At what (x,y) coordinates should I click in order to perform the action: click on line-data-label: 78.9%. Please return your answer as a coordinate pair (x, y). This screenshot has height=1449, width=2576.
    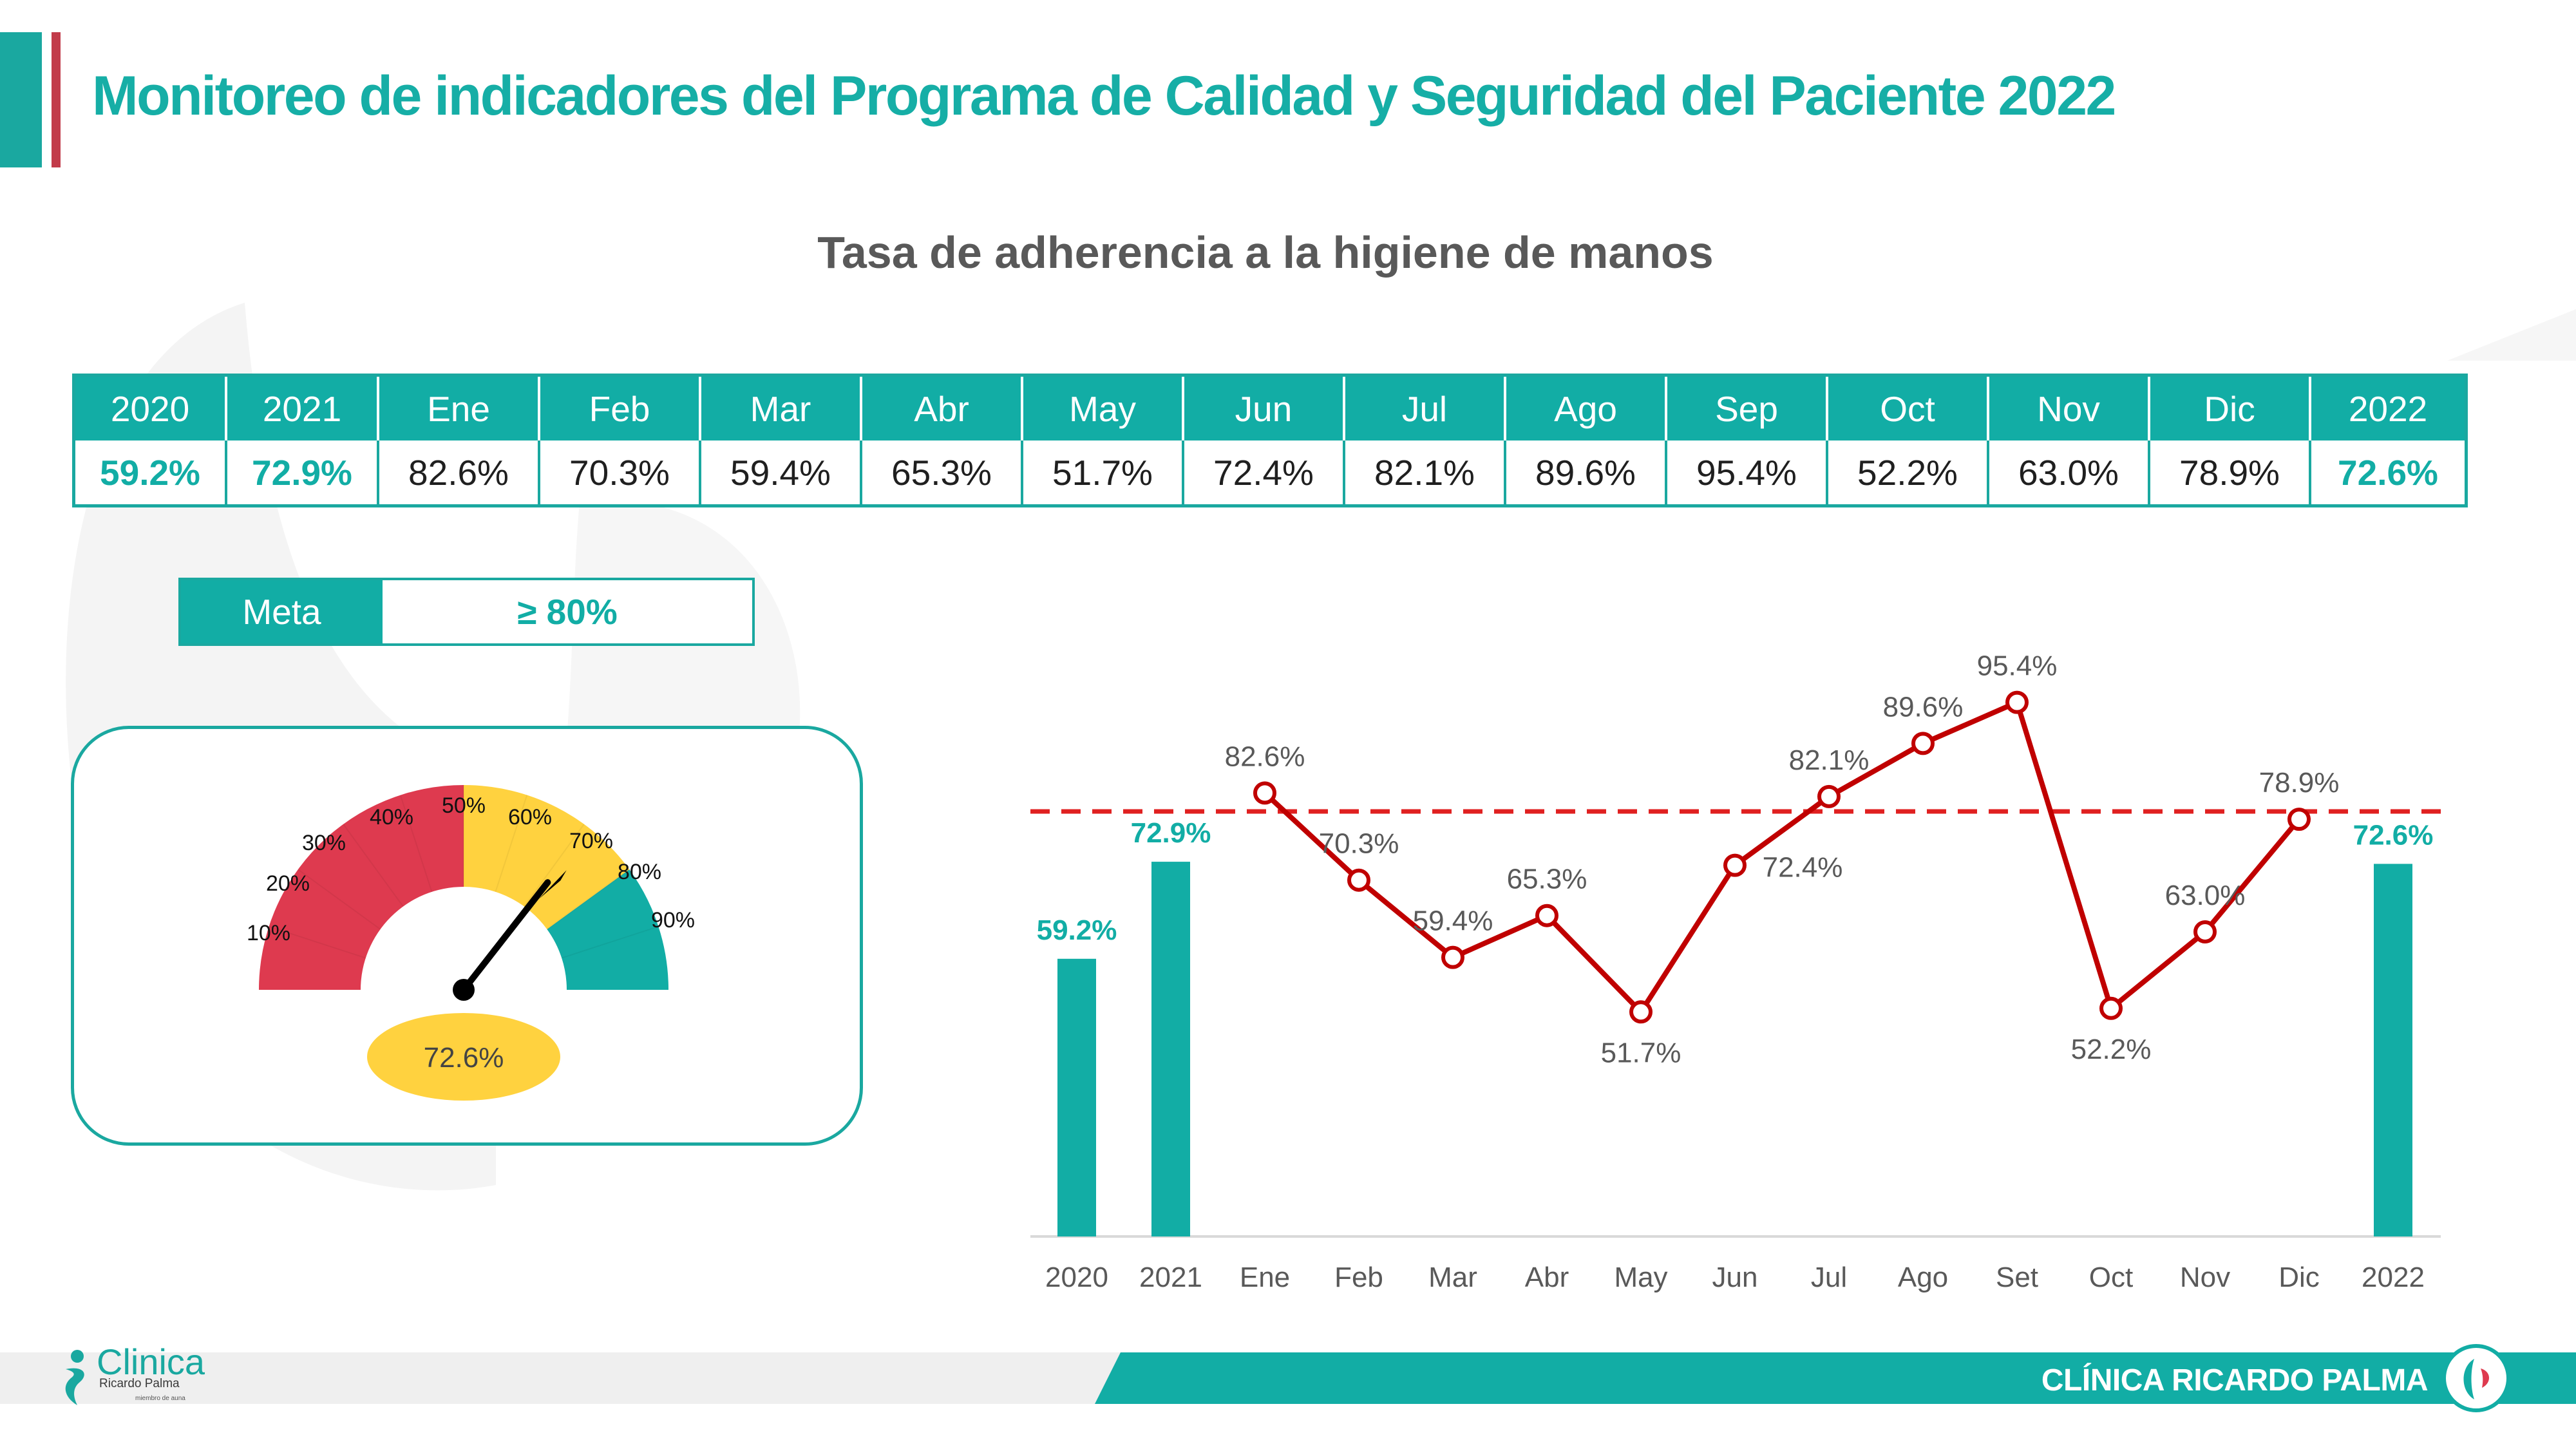
    Looking at the image, I should click on (2299, 783).